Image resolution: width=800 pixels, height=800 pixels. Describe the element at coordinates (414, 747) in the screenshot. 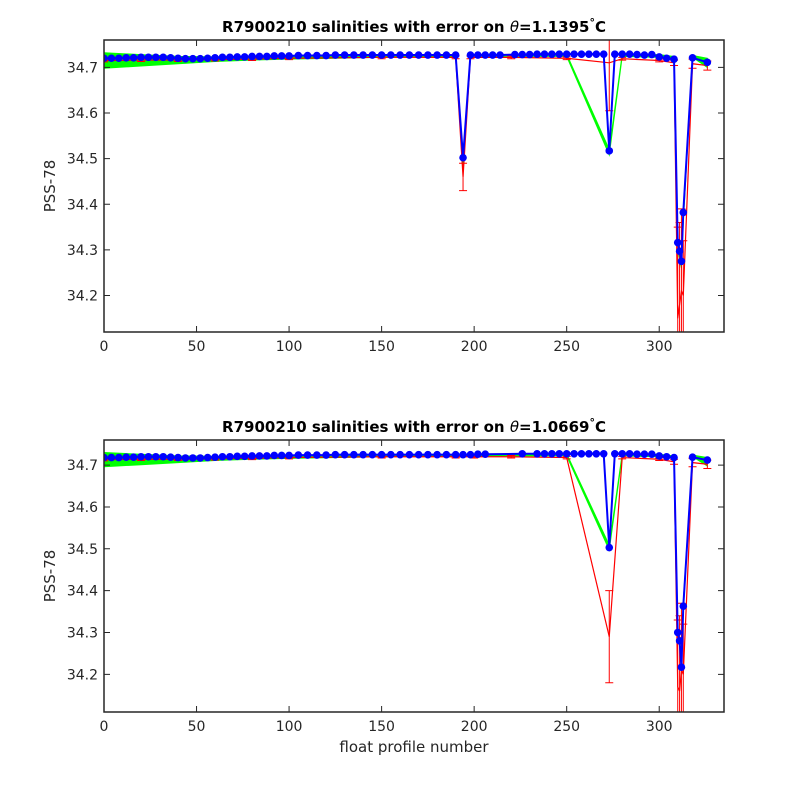

I see `x-axis-label: float profile number` at that location.